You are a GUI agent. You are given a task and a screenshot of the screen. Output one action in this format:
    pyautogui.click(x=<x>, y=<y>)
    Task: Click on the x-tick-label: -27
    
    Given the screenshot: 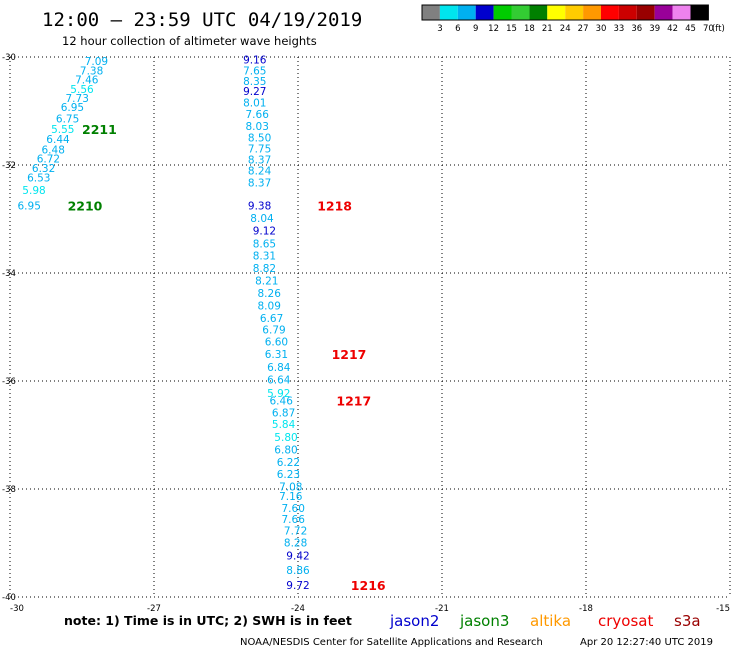 What is the action you would take?
    pyautogui.click(x=154, y=609)
    